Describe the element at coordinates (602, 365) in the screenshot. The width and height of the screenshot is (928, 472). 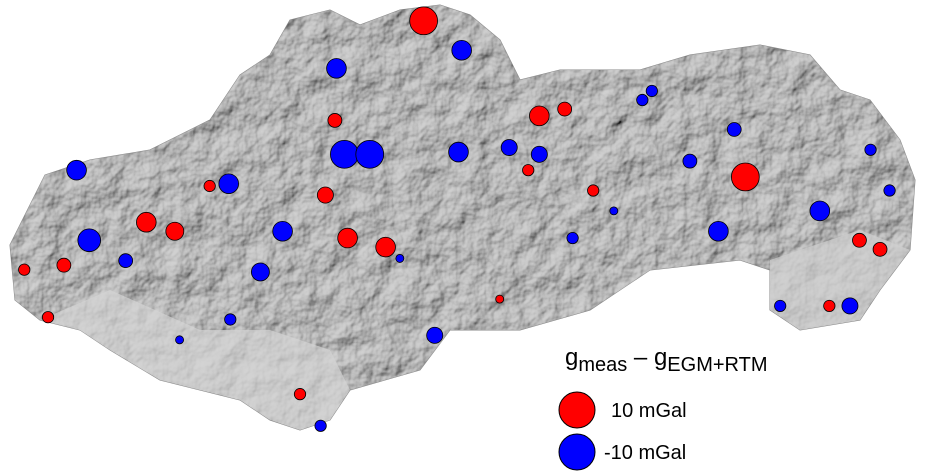
I see `legend-title-part: meas` at that location.